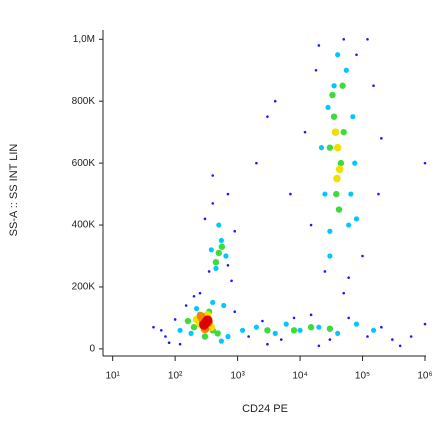 This screenshot has height=441, width=440. Describe the element at coordinates (84, 39) in the screenshot. I see `y-tick-label: 1,0M` at that location.